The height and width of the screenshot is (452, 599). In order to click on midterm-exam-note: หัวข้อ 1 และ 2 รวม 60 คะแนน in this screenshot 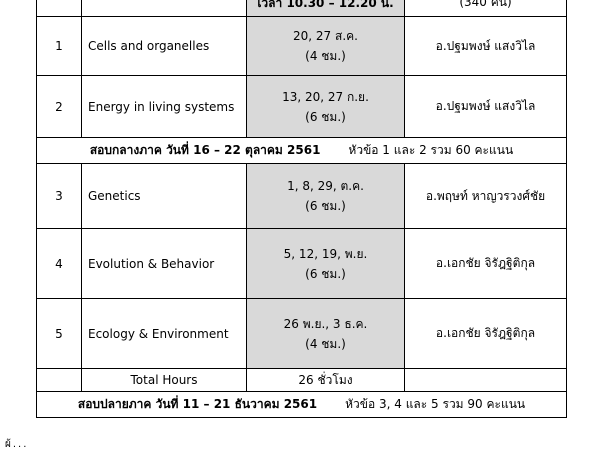, I will do `click(431, 150)`.